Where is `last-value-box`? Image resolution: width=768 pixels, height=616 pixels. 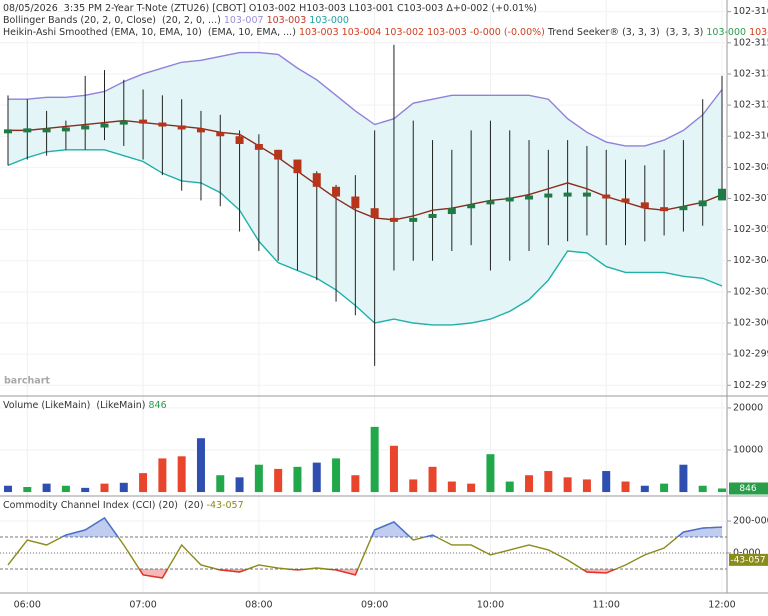 last-value-box is located at coordinates (748, 488).